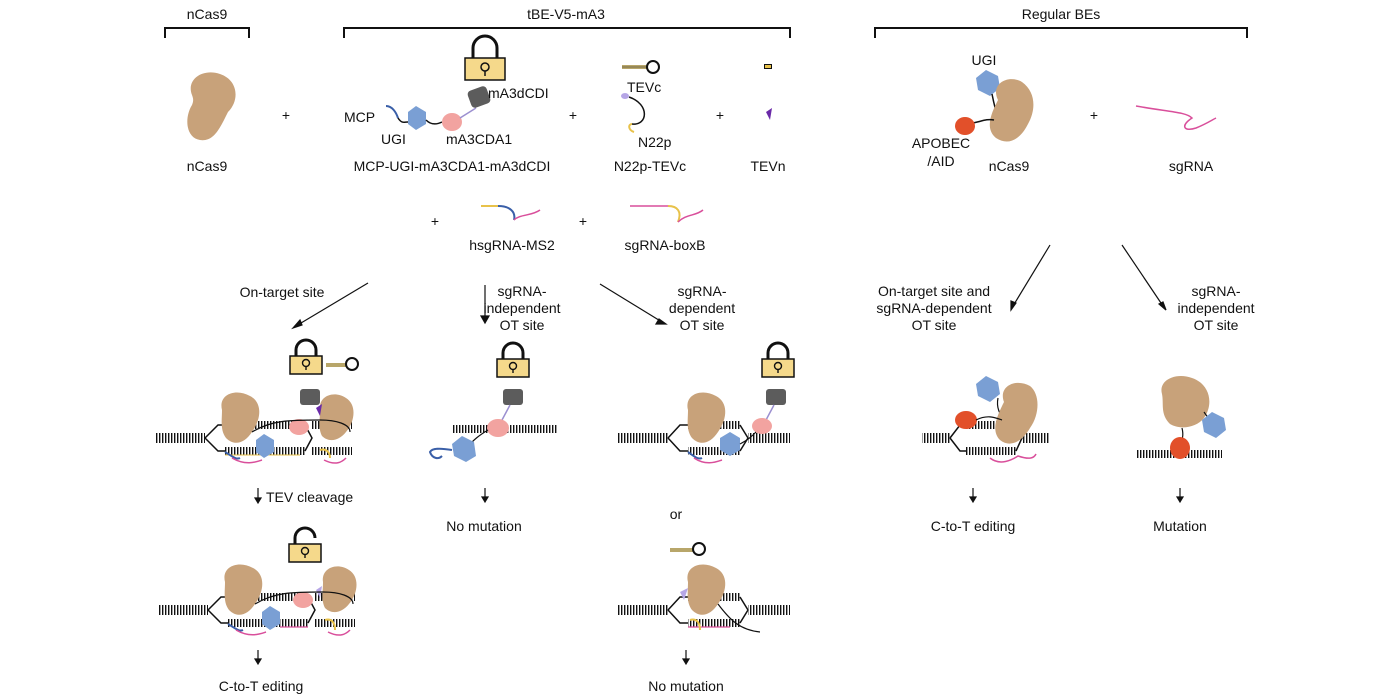  What do you see at coordinates (518, 93) in the screenshot?
I see `ma3dcdi-label: mA3dCDI` at bounding box center [518, 93].